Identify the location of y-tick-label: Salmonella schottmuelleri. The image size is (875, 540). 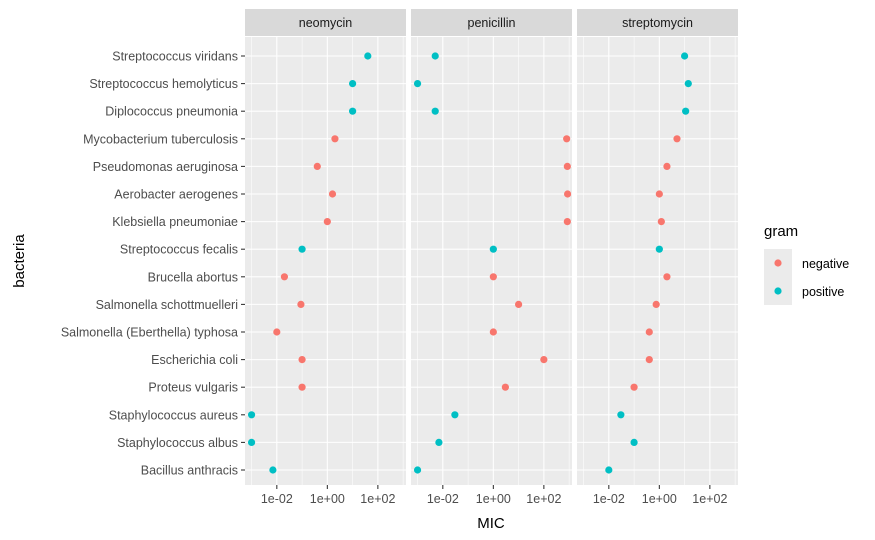
(167, 305).